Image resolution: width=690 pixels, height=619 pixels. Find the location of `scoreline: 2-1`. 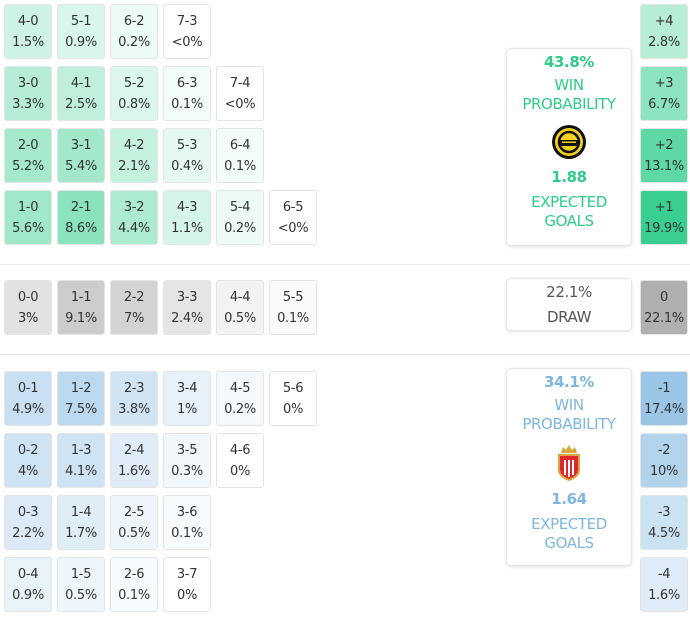

scoreline: 2-1 is located at coordinates (81, 207).